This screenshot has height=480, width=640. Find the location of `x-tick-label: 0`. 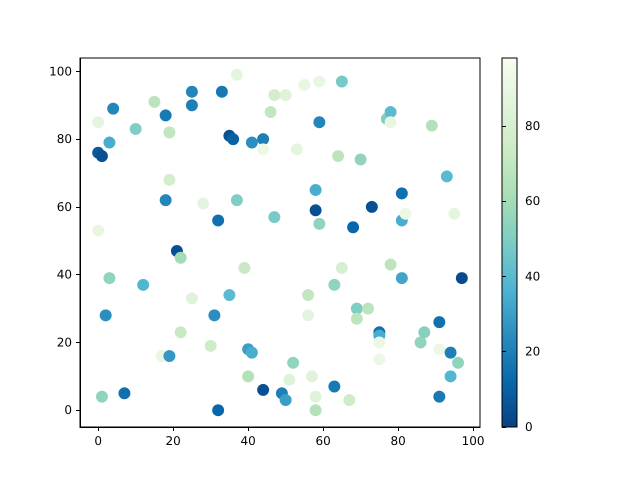

x-tick-label: 0 is located at coordinates (98, 441).